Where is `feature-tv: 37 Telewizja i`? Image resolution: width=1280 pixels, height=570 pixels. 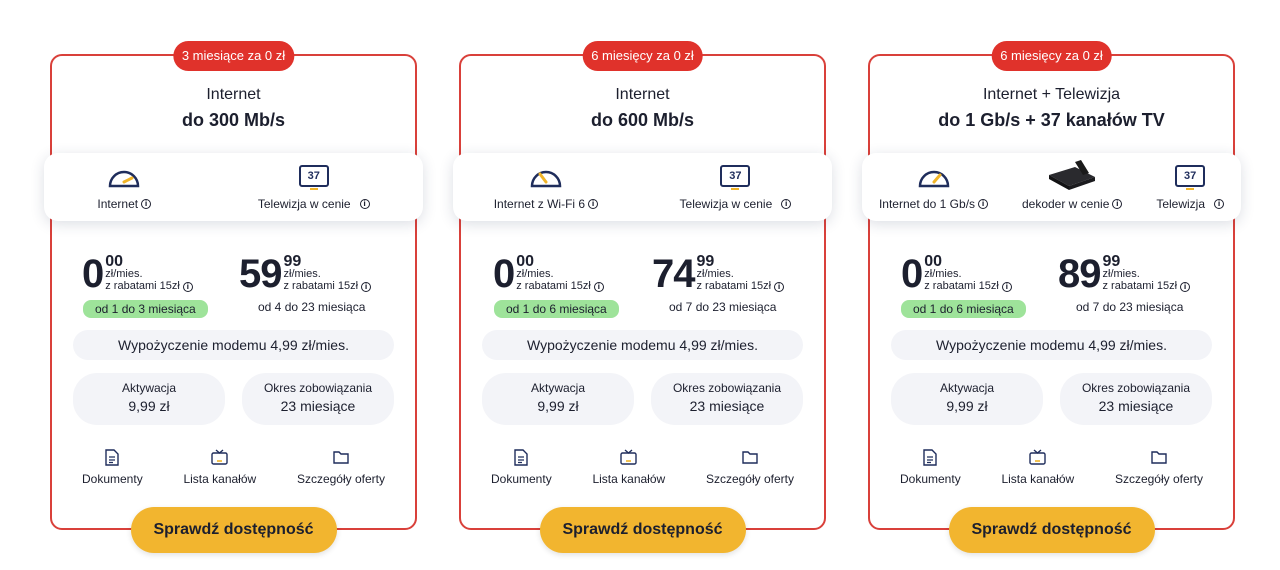
feature-tv: 37 Telewizja i is located at coordinates (1190, 185).